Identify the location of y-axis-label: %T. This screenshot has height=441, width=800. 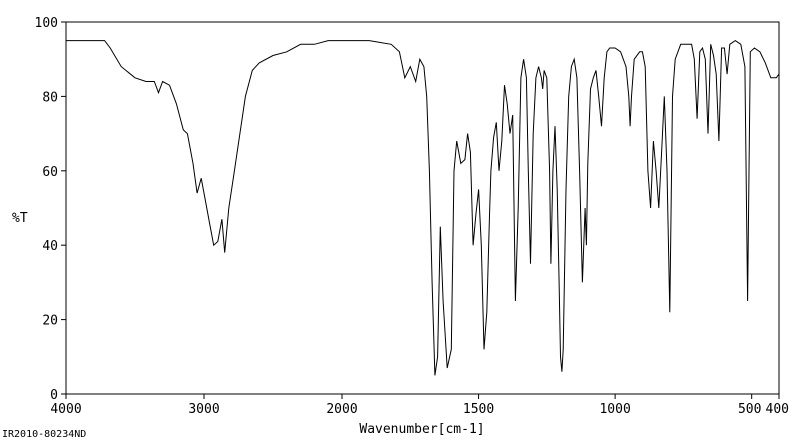
(20, 218).